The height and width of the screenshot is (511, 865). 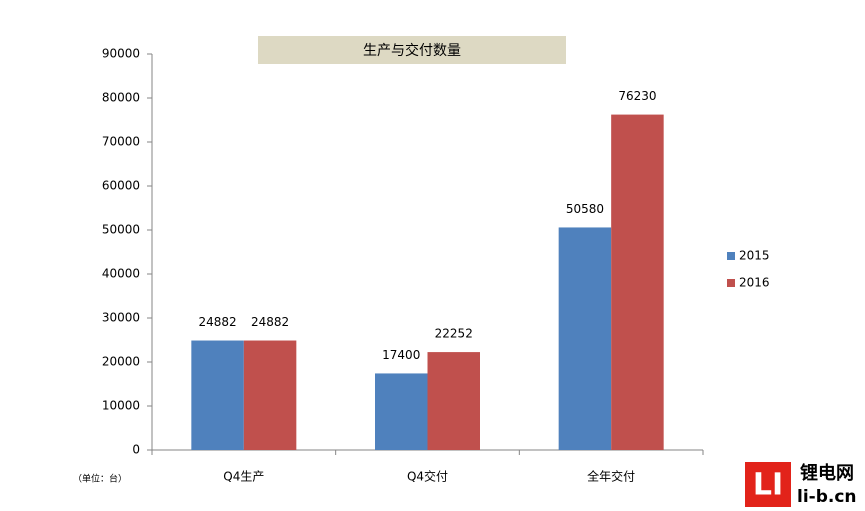 What do you see at coordinates (121, 98) in the screenshot?
I see `y-tick-label: 80000` at bounding box center [121, 98].